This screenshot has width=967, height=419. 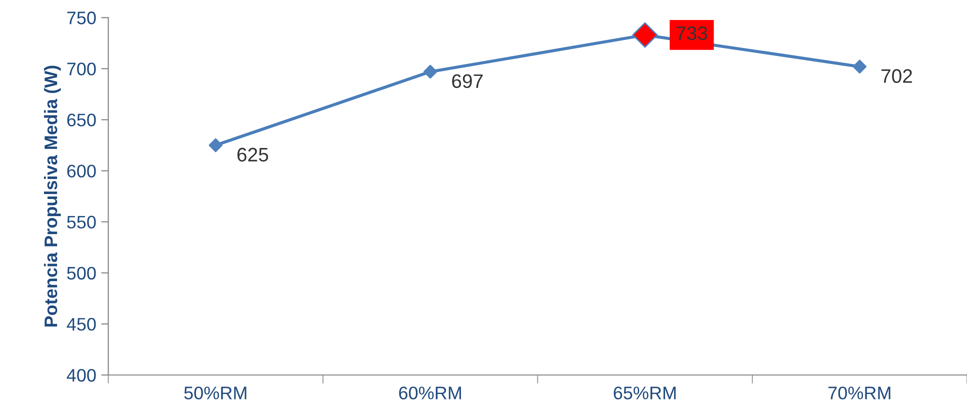 What do you see at coordinates (215, 393) in the screenshot?
I see `x-tick-label: 50%RM` at bounding box center [215, 393].